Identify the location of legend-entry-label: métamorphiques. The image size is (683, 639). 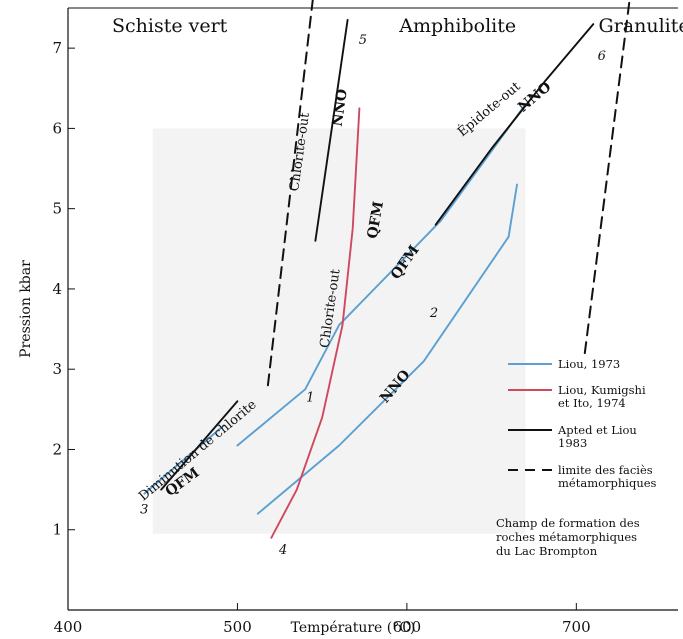
(607, 483).